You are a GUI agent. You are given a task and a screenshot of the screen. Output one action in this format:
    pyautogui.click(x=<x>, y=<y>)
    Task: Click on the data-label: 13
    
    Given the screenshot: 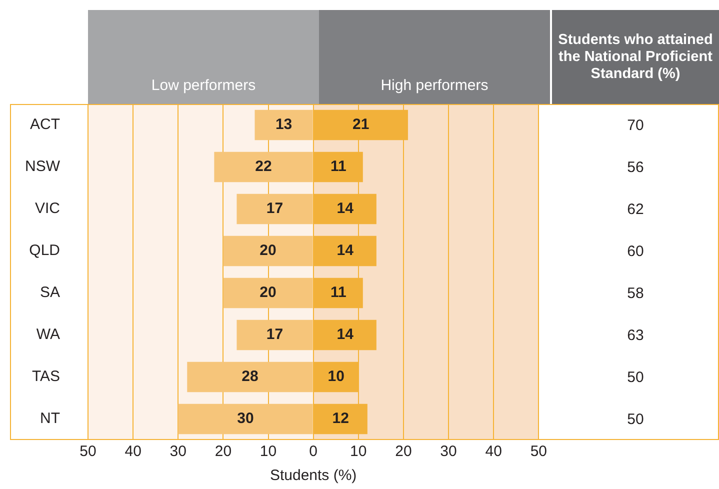 What is the action you would take?
    pyautogui.click(x=283, y=125)
    